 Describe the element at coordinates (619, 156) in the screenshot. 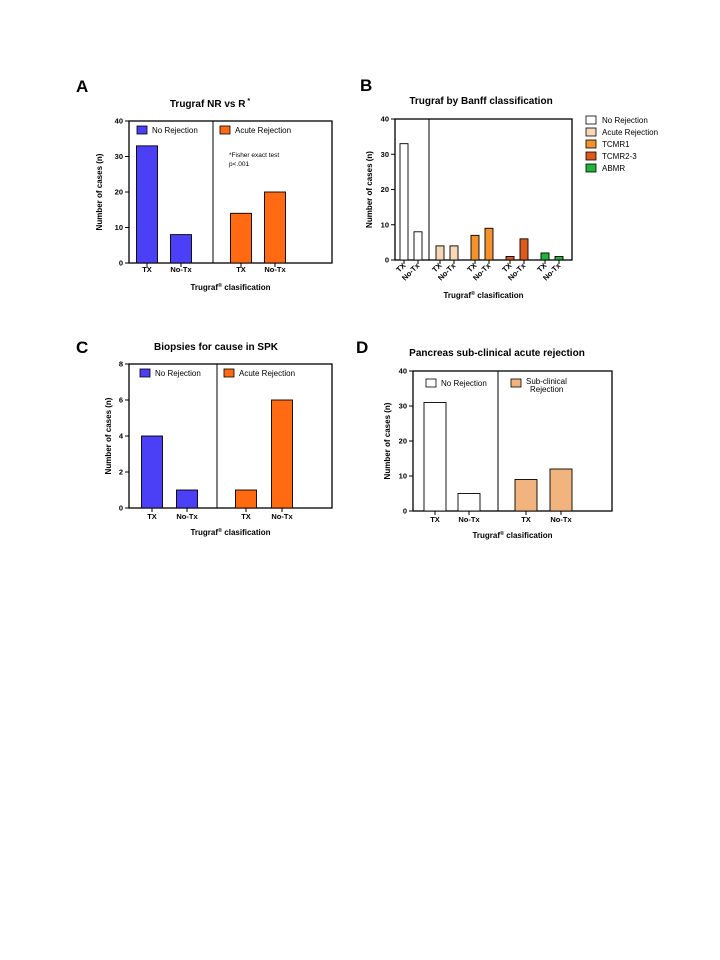

I see `legend-label: TCMR2-3` at that location.